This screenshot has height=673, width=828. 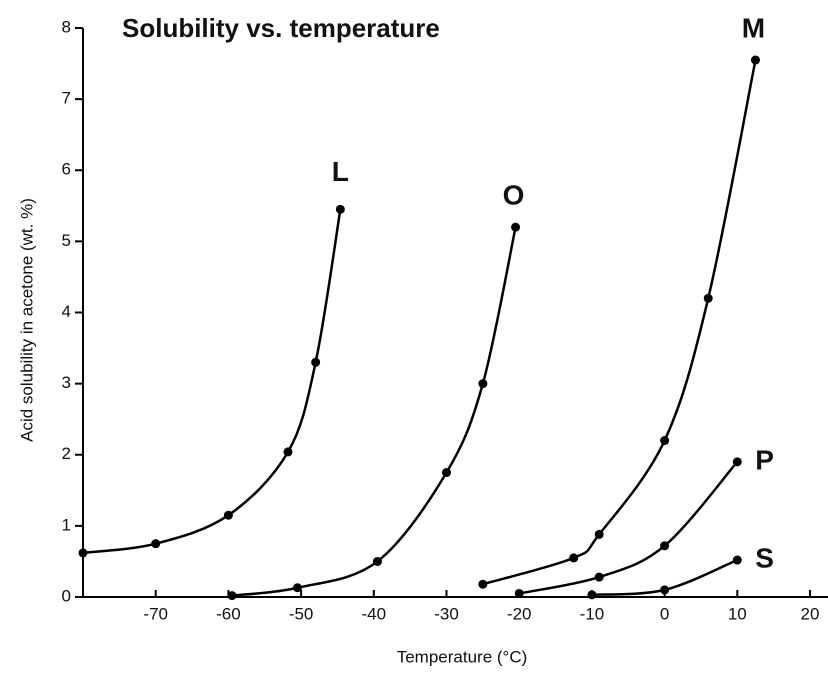 I want to click on y-tick-label: 5, so click(x=66, y=240).